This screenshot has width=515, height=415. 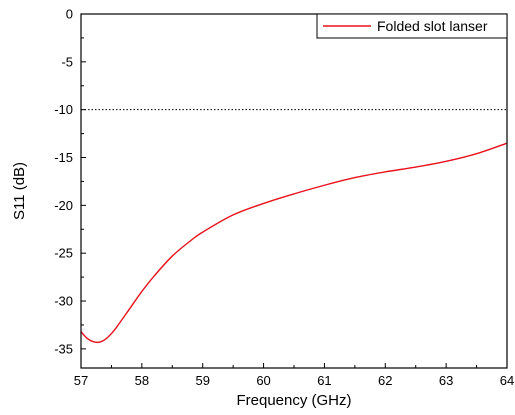 I want to click on legend-label: Folded slot lanser, so click(x=432, y=26).